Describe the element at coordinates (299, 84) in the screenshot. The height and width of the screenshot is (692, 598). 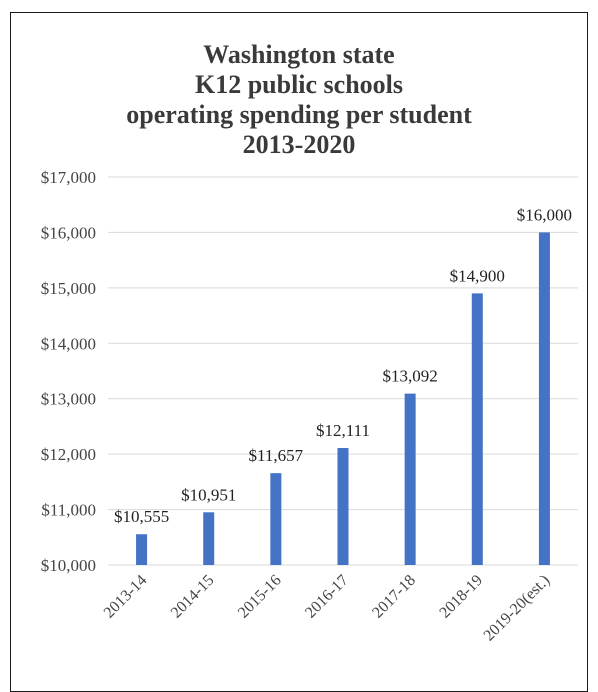
I see `chart-title-line-2: K12 public schools` at that location.